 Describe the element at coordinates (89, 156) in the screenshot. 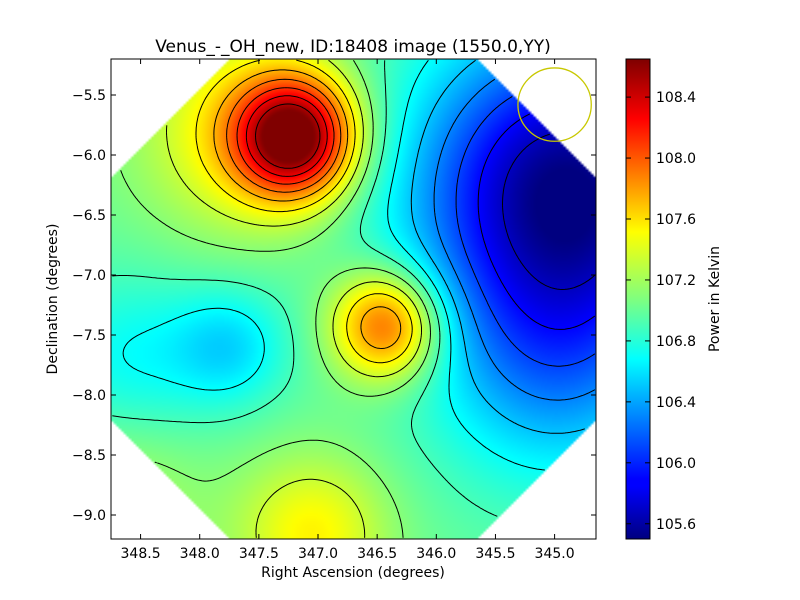

I see `y-tick-label: −6.0` at that location.